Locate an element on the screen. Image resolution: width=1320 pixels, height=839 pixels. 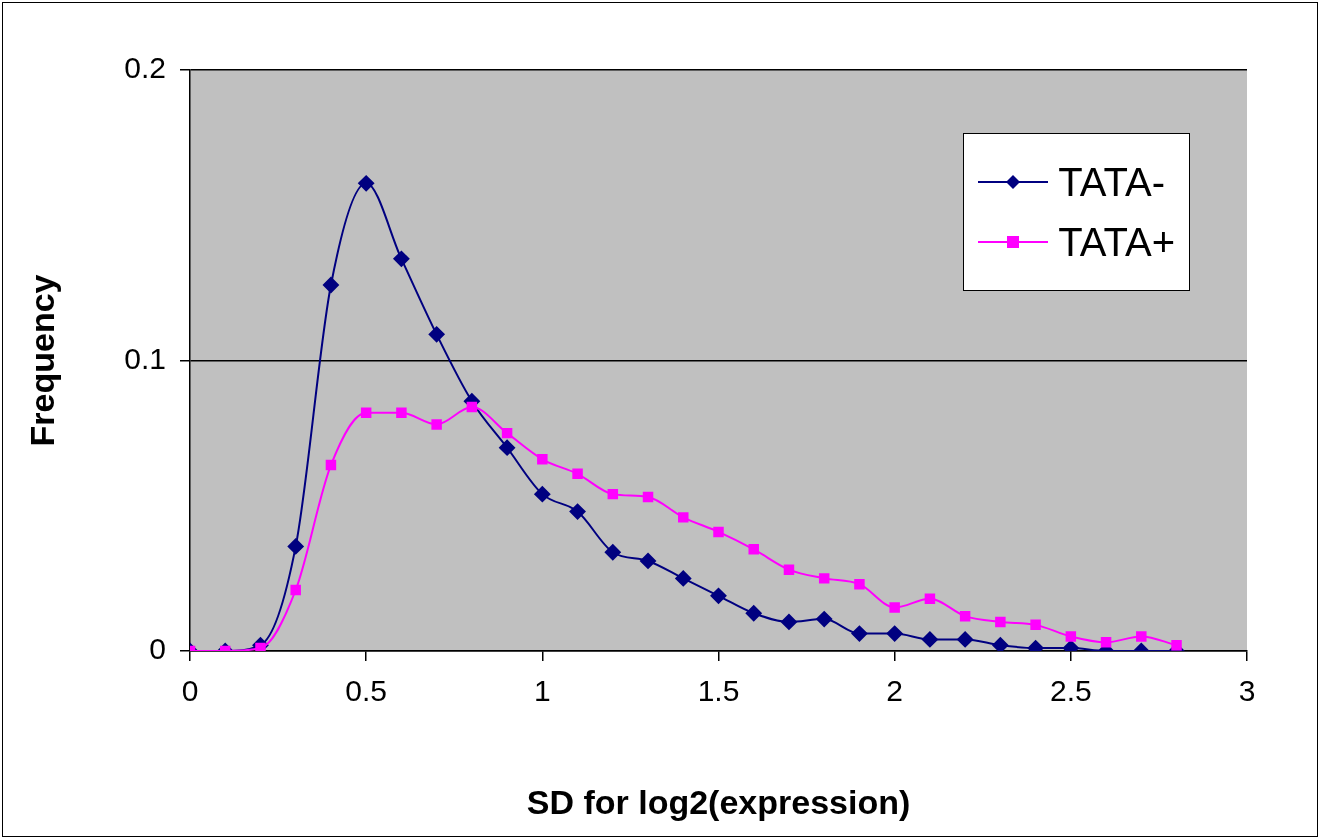
x-axis-title: SD for log2(expression) is located at coordinates (718, 801).